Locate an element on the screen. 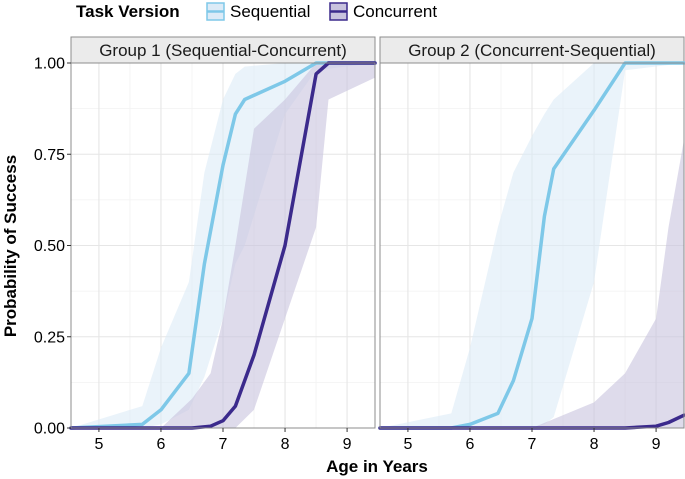  panel-title: Group 1 (Sequential-Concurrent) is located at coordinates (223, 50).